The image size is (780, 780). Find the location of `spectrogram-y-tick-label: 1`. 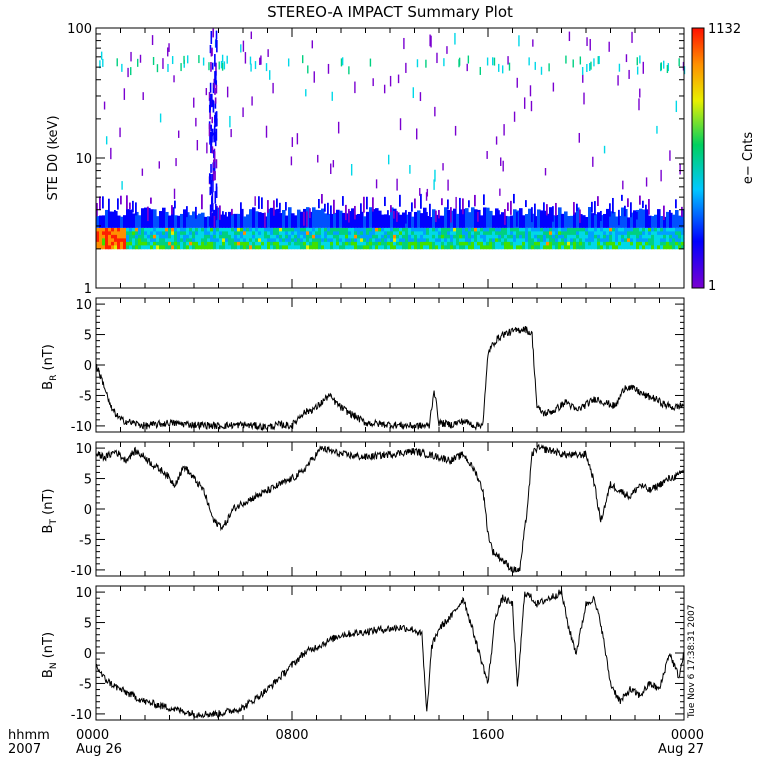

spectrogram-y-tick-label: 1 is located at coordinates (88, 289).